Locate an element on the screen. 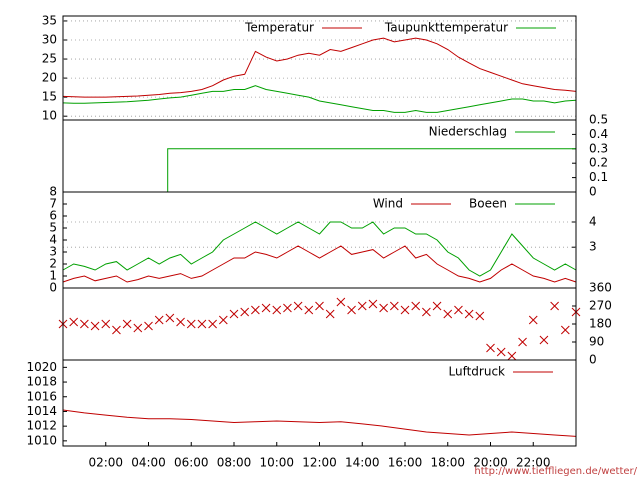 The height and width of the screenshot is (480, 640). source-link: http://www.tieffliegen.de/wetter/ is located at coordinates (555, 471).